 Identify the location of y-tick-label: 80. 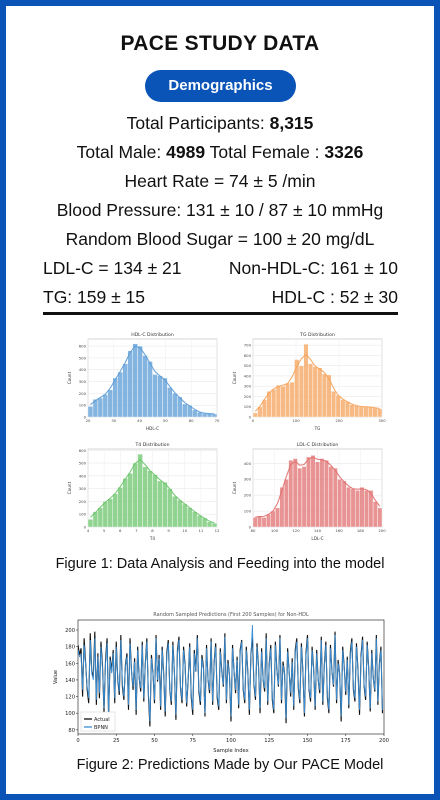
(71, 731).